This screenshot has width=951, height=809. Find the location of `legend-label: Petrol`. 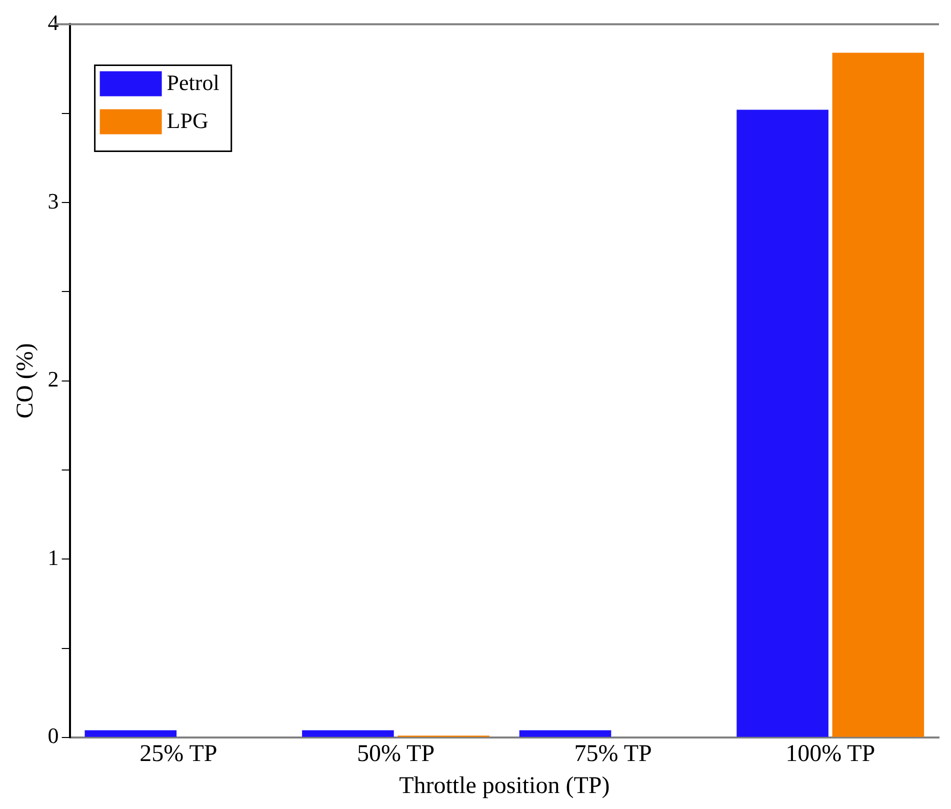

legend-label: Petrol is located at coordinates (193, 82).